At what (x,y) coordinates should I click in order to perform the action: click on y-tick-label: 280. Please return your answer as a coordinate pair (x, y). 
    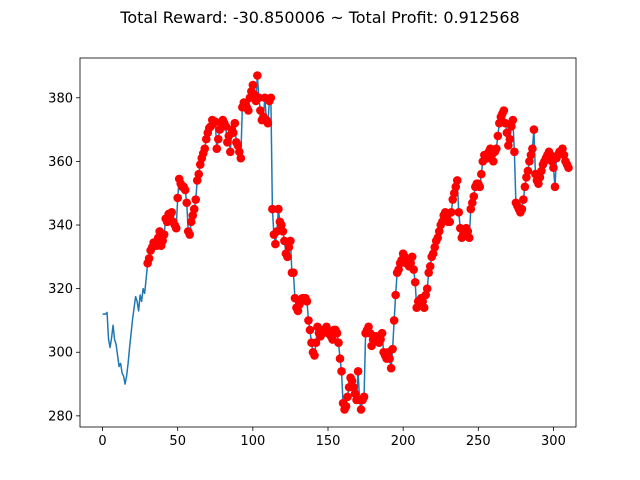
    Looking at the image, I should click on (60, 416).